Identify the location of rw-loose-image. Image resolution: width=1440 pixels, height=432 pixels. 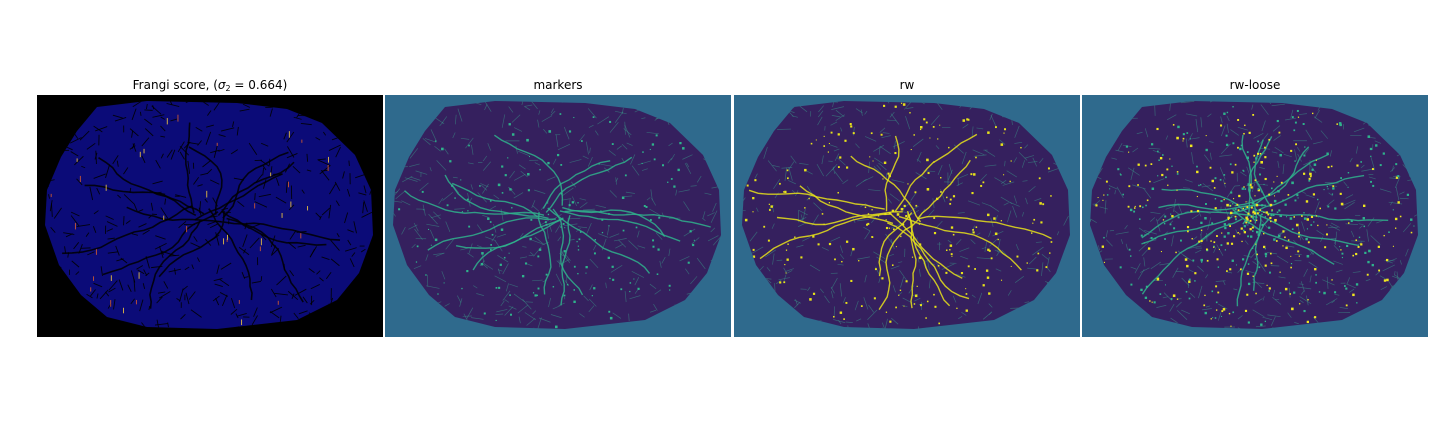
(1255, 216).